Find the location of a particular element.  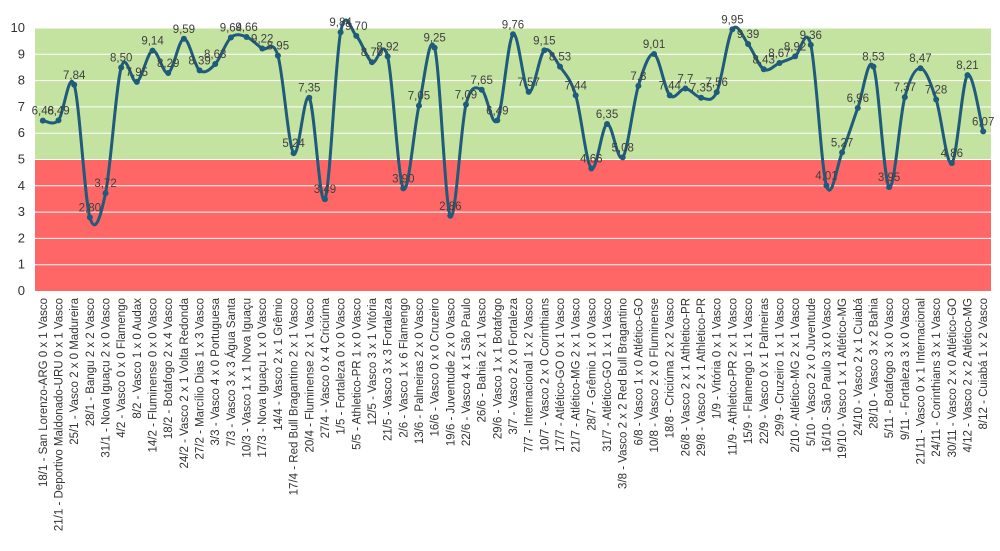

data-label: 9,25 is located at coordinates (434, 39).